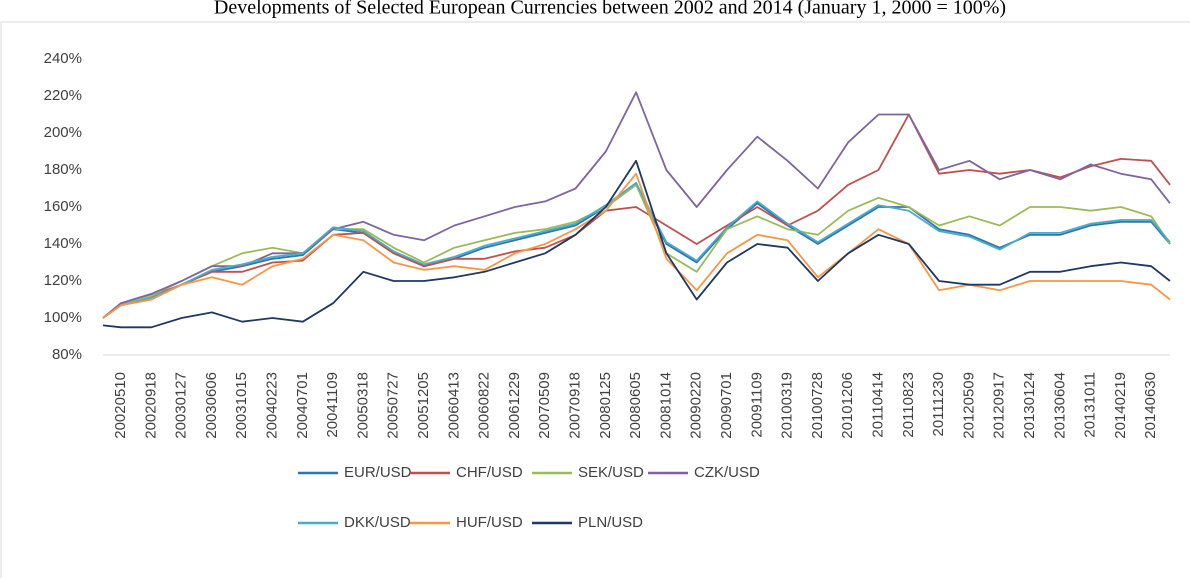 This screenshot has width=1190, height=578. I want to click on x-tick-label: 20020510, so click(120, 405).